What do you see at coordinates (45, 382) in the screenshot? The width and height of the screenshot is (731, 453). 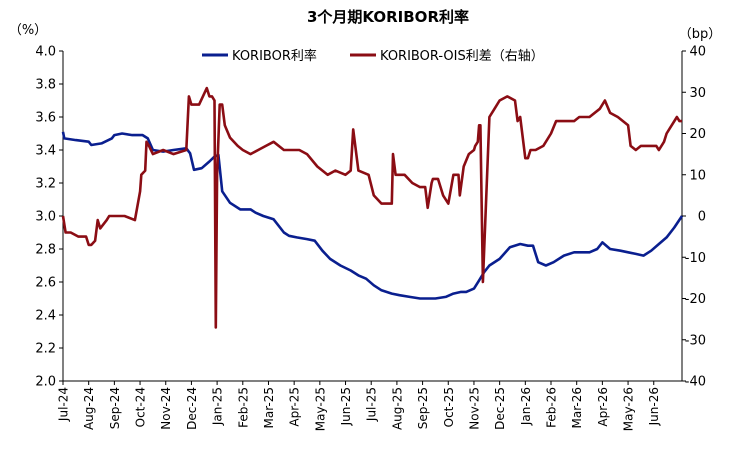 I see `left-axis-tick-label: 2.0` at bounding box center [45, 382].